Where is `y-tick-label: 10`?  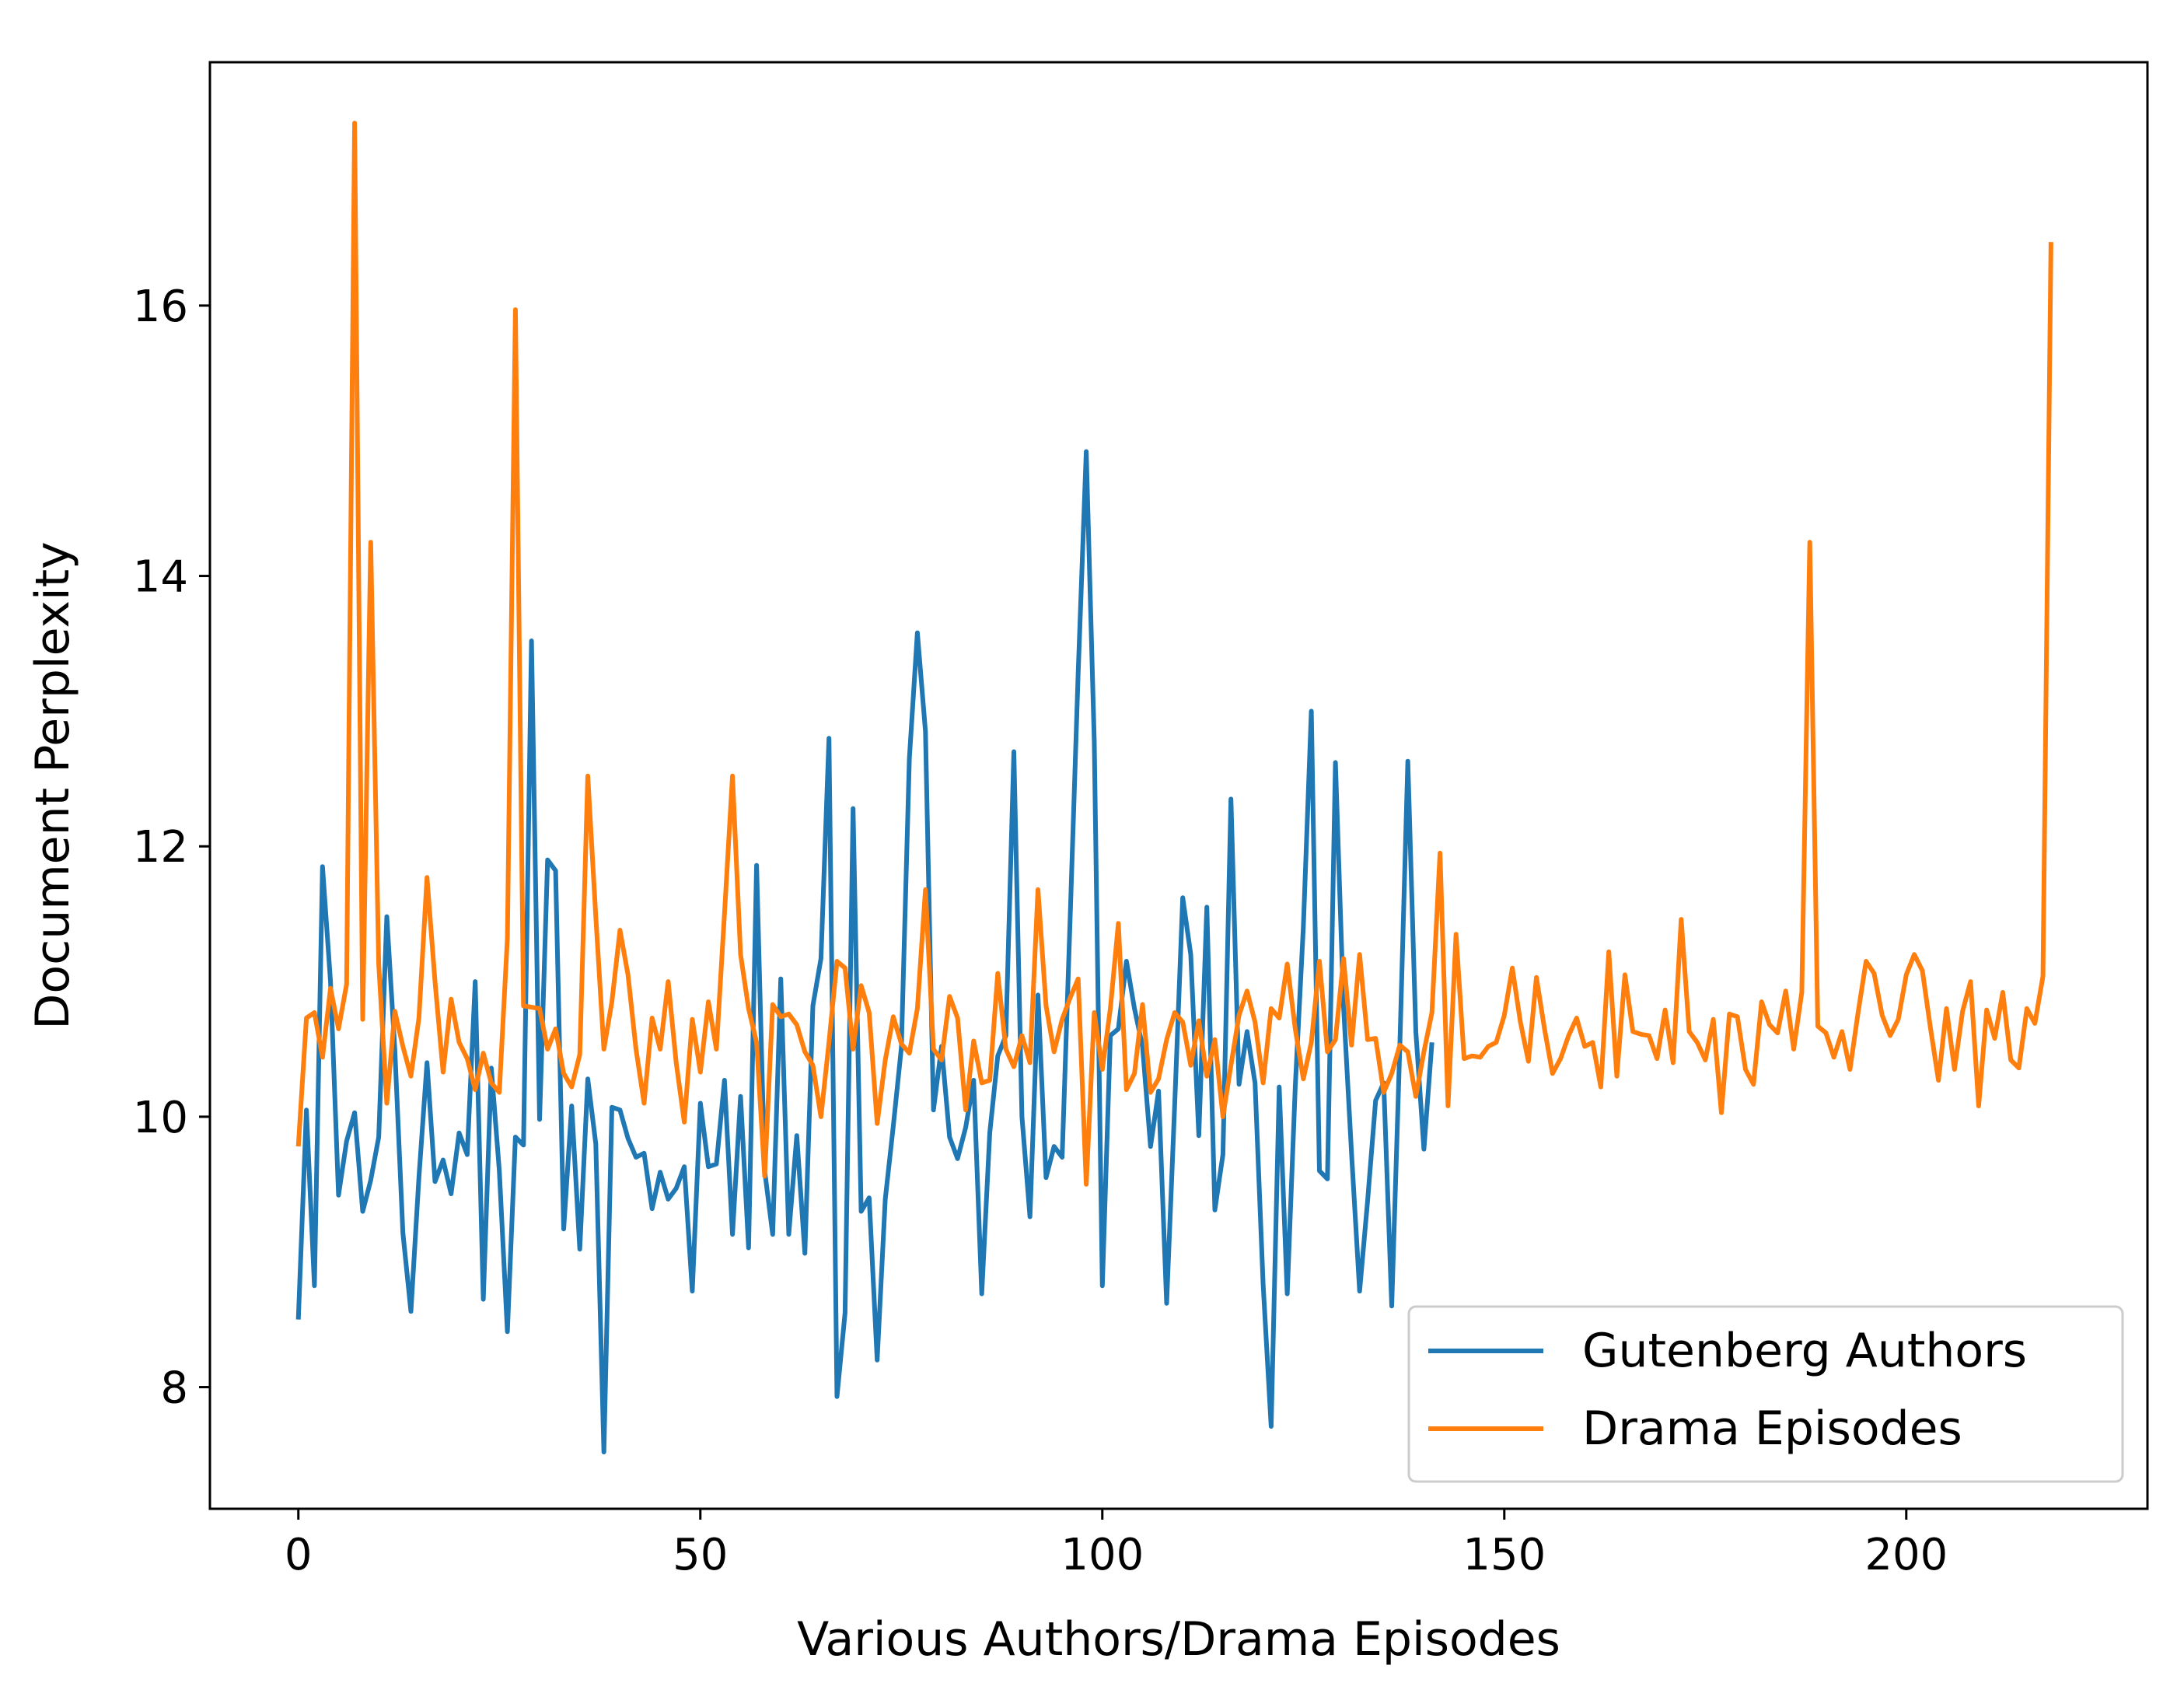
y-tick-label: 10 is located at coordinates (160, 1118).